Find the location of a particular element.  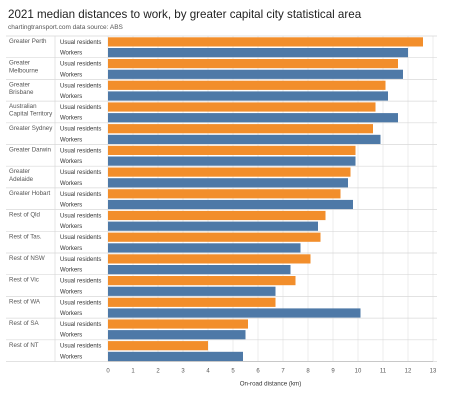

x-tick-label: 0 is located at coordinates (108, 372).